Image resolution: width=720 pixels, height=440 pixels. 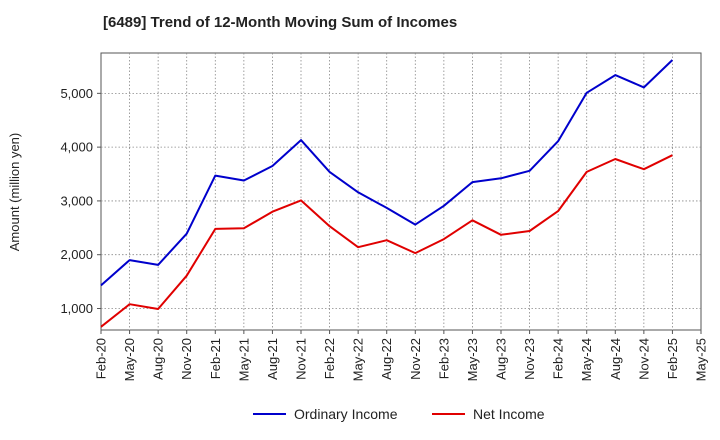 What do you see at coordinates (346, 414) in the screenshot?
I see `legend-label-ordinary-income: Ordinary Income` at bounding box center [346, 414].